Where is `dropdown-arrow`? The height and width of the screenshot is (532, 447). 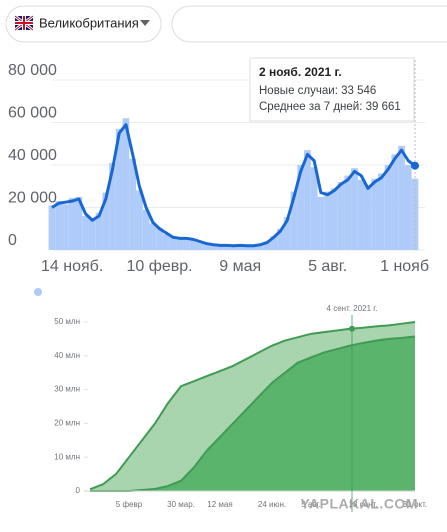
dropdown-arrow is located at coordinates (145, 23).